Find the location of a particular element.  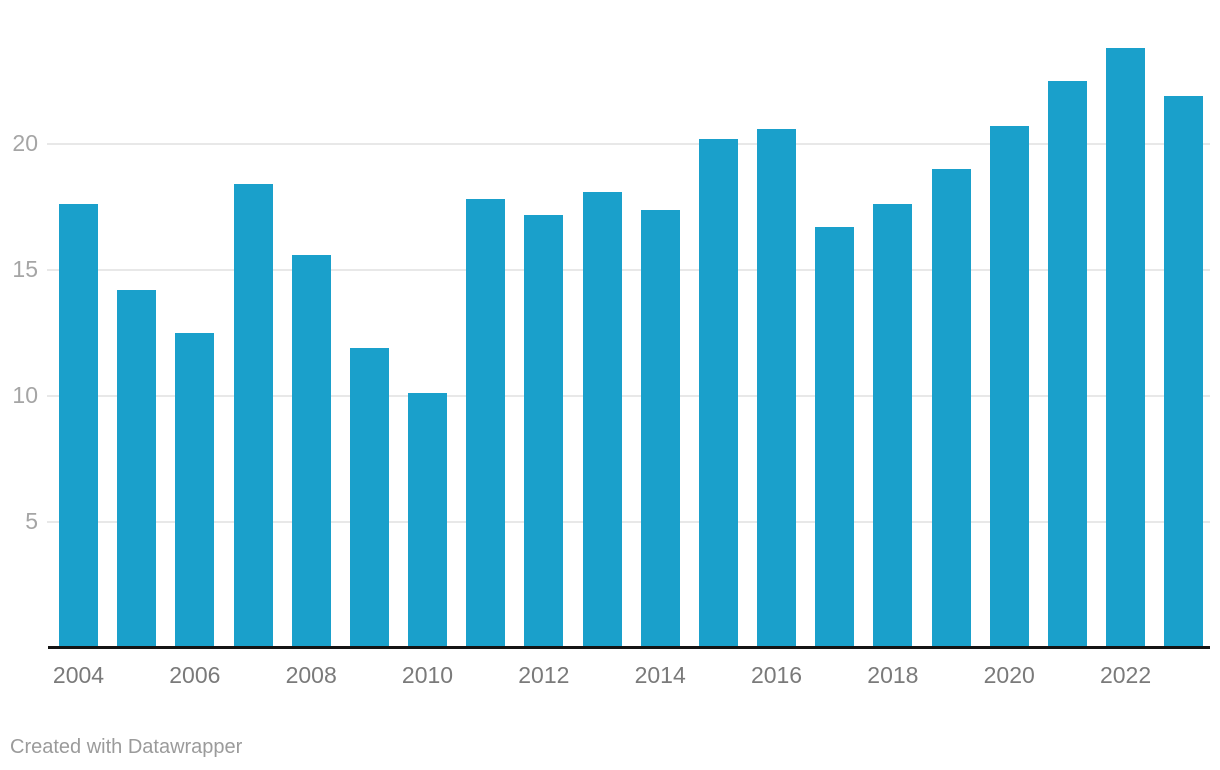

x-axis-tick-label: 2014 is located at coordinates (660, 675).